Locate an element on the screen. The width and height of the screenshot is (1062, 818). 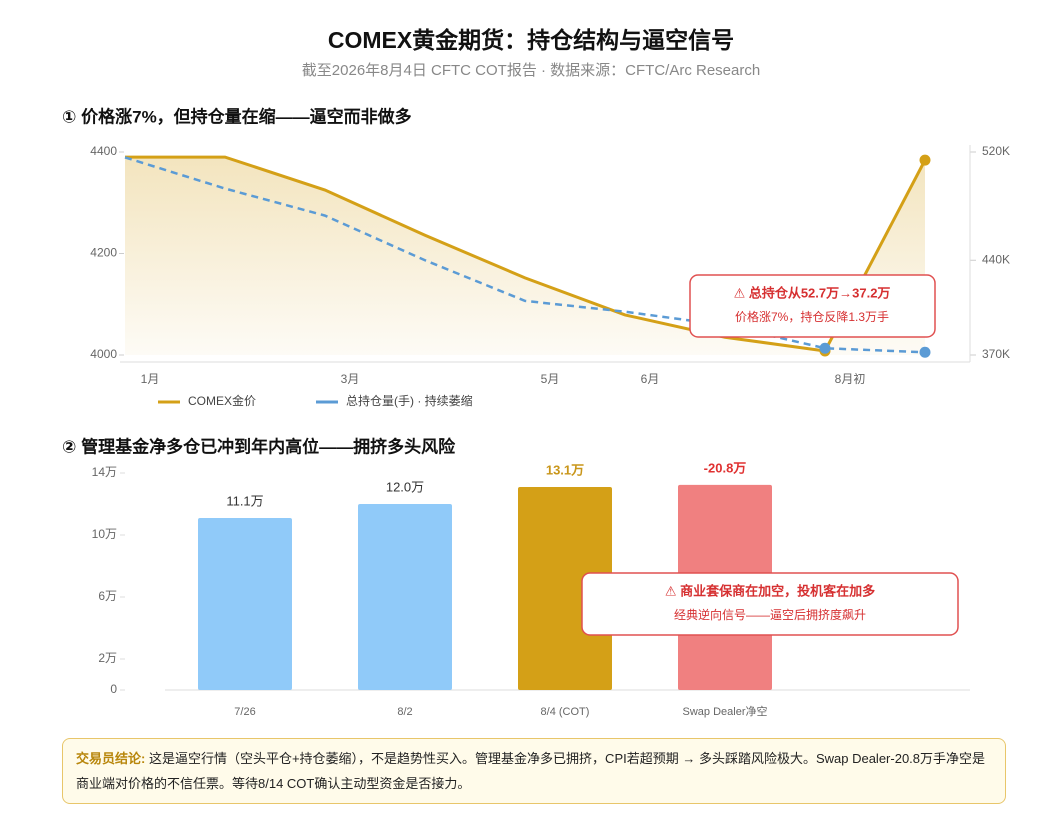
legend-label: COMEX金价 is located at coordinates (222, 400).